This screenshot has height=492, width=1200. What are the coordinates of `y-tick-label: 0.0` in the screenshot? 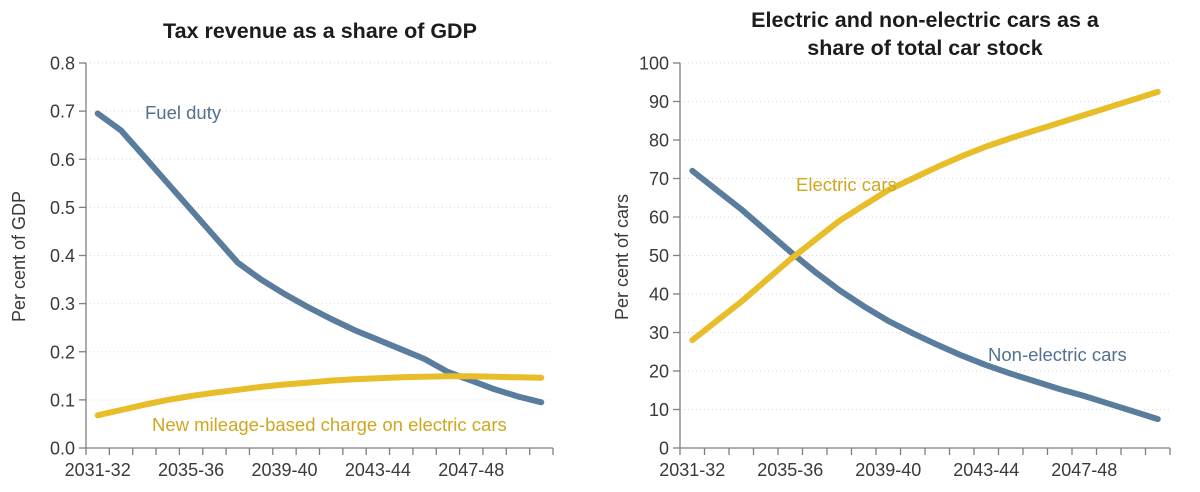 It's located at (62, 449).